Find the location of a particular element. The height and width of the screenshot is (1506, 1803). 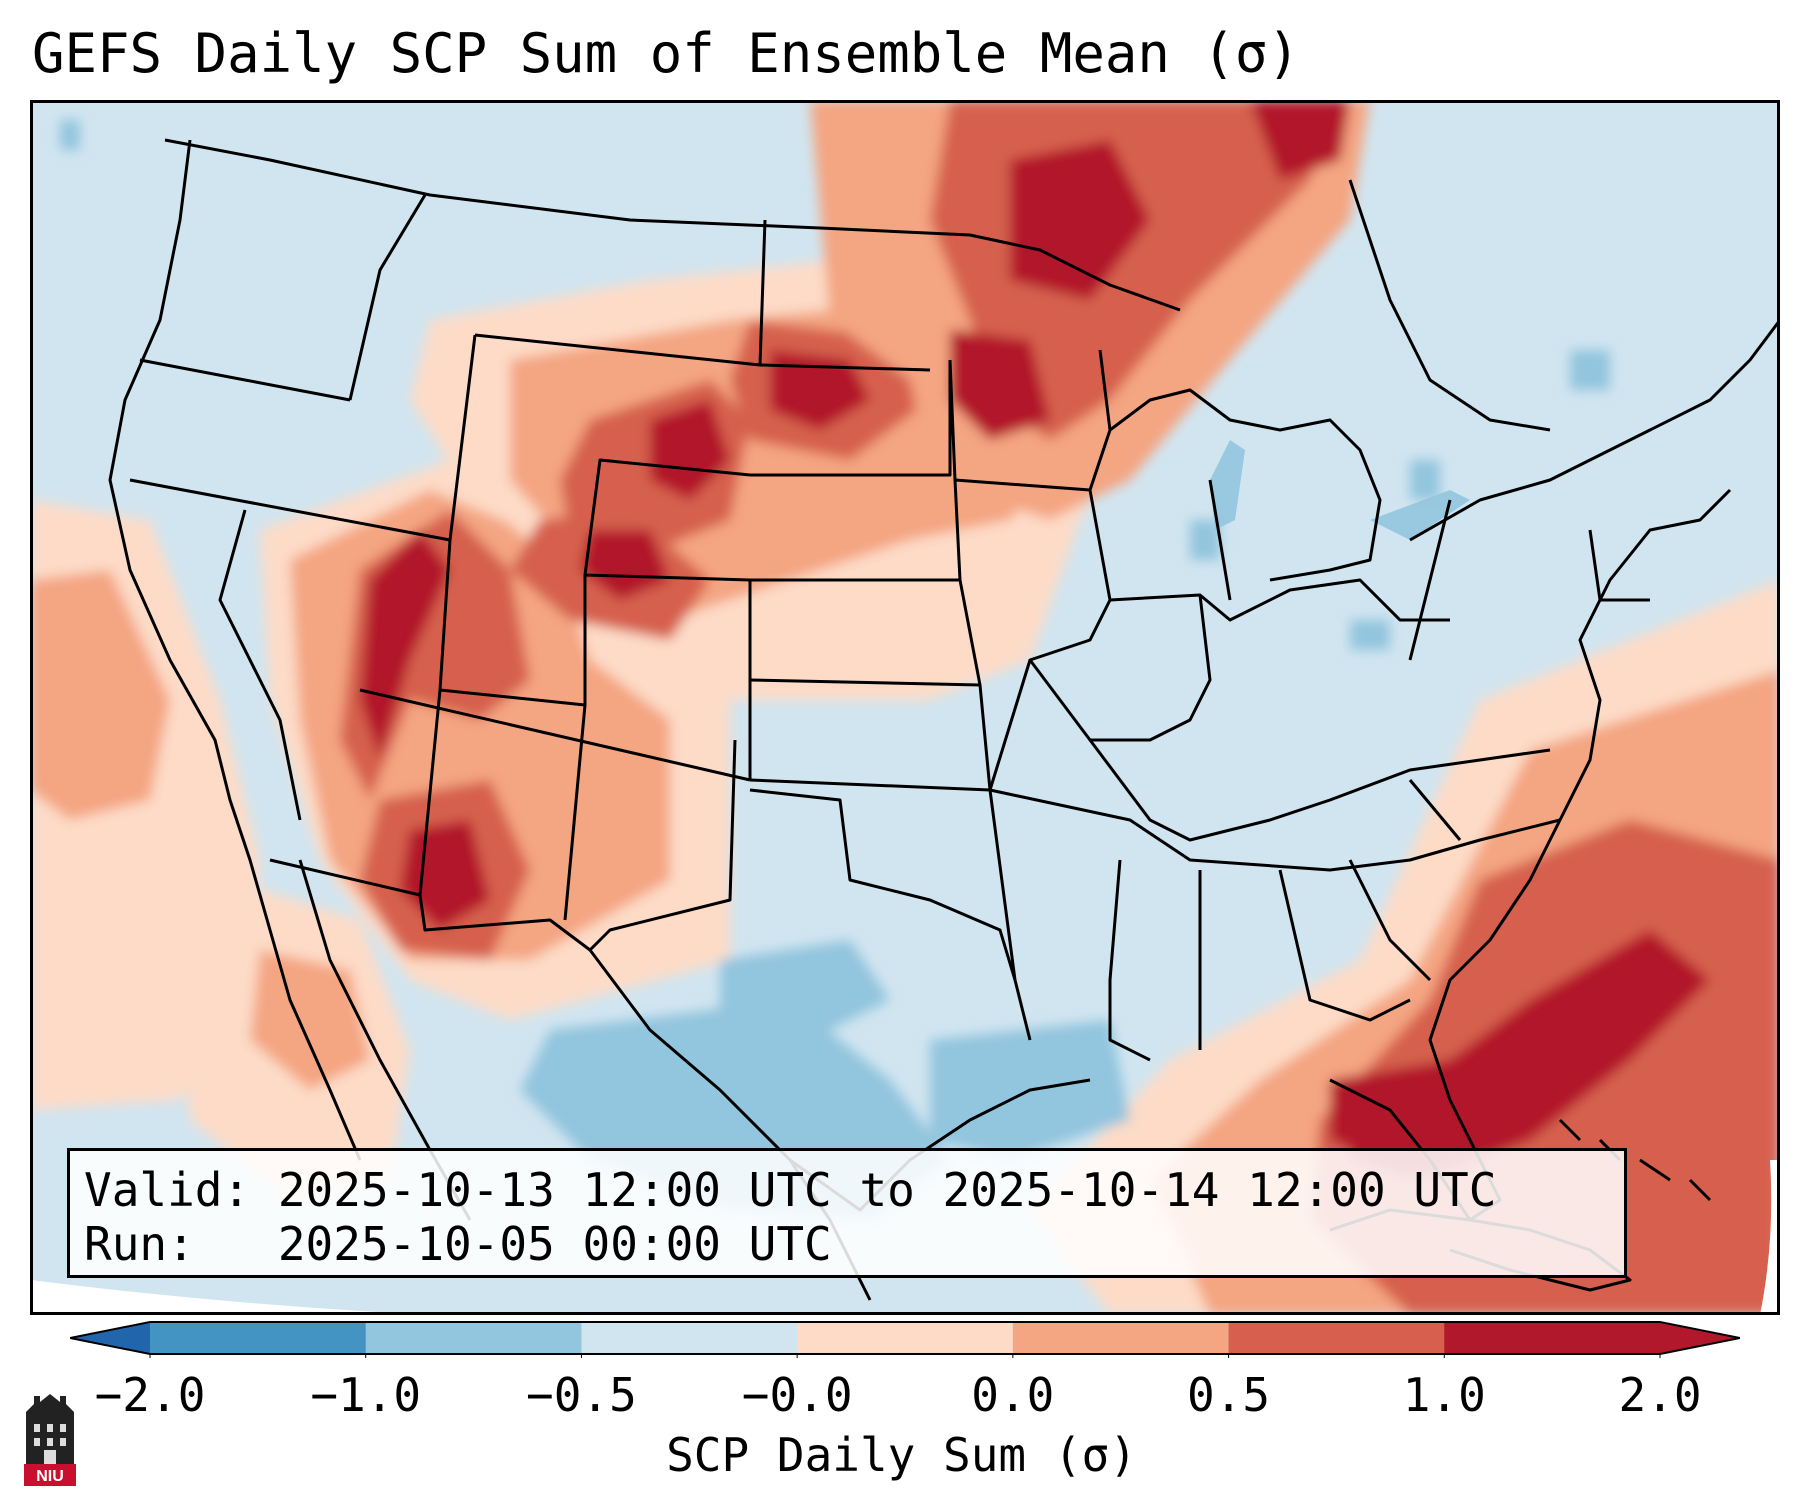

water-hints is located at coordinates (1340, 490).